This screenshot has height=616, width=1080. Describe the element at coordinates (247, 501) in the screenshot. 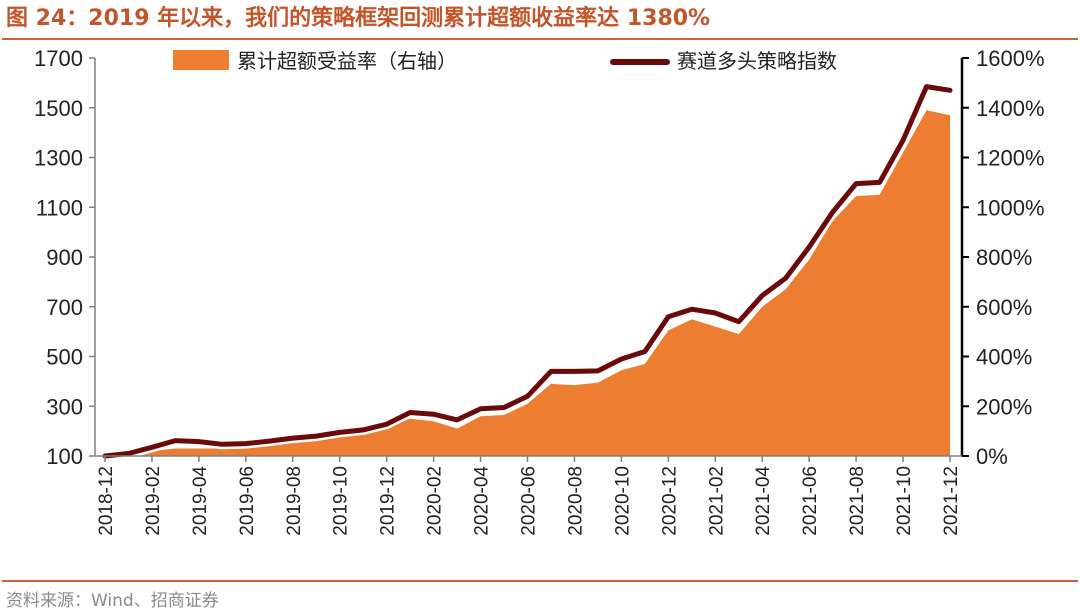

I see `x-tick-label: 2019-06` at that location.